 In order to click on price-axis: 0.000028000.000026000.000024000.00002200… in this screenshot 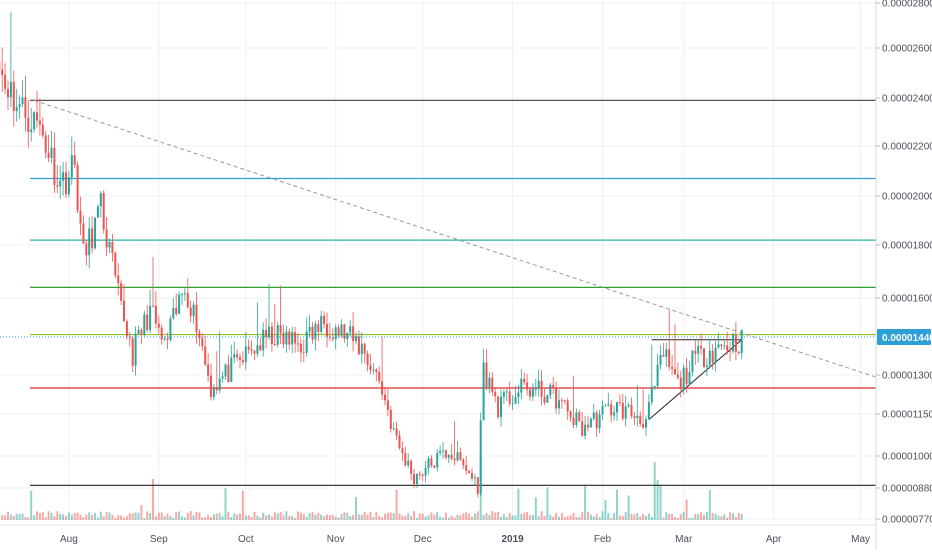, I will do `click(904, 275)`.